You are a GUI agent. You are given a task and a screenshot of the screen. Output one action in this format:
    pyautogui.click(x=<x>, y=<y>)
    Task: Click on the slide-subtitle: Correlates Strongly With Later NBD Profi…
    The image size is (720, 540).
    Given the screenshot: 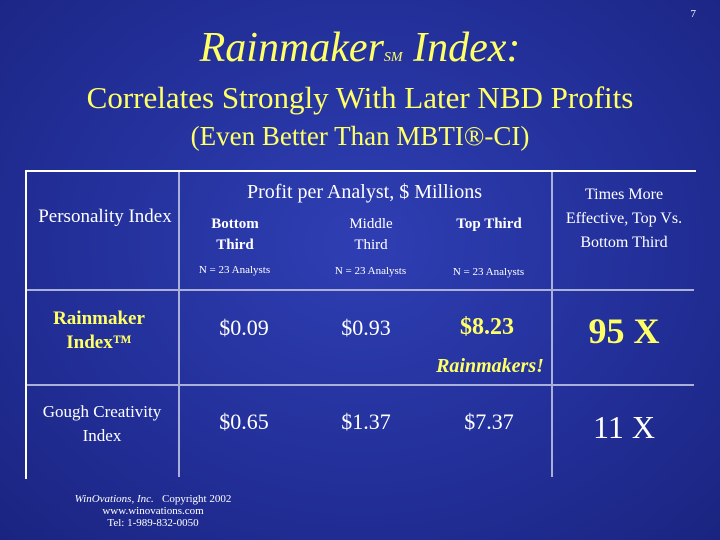 What is the action you would take?
    pyautogui.click(x=360, y=97)
    